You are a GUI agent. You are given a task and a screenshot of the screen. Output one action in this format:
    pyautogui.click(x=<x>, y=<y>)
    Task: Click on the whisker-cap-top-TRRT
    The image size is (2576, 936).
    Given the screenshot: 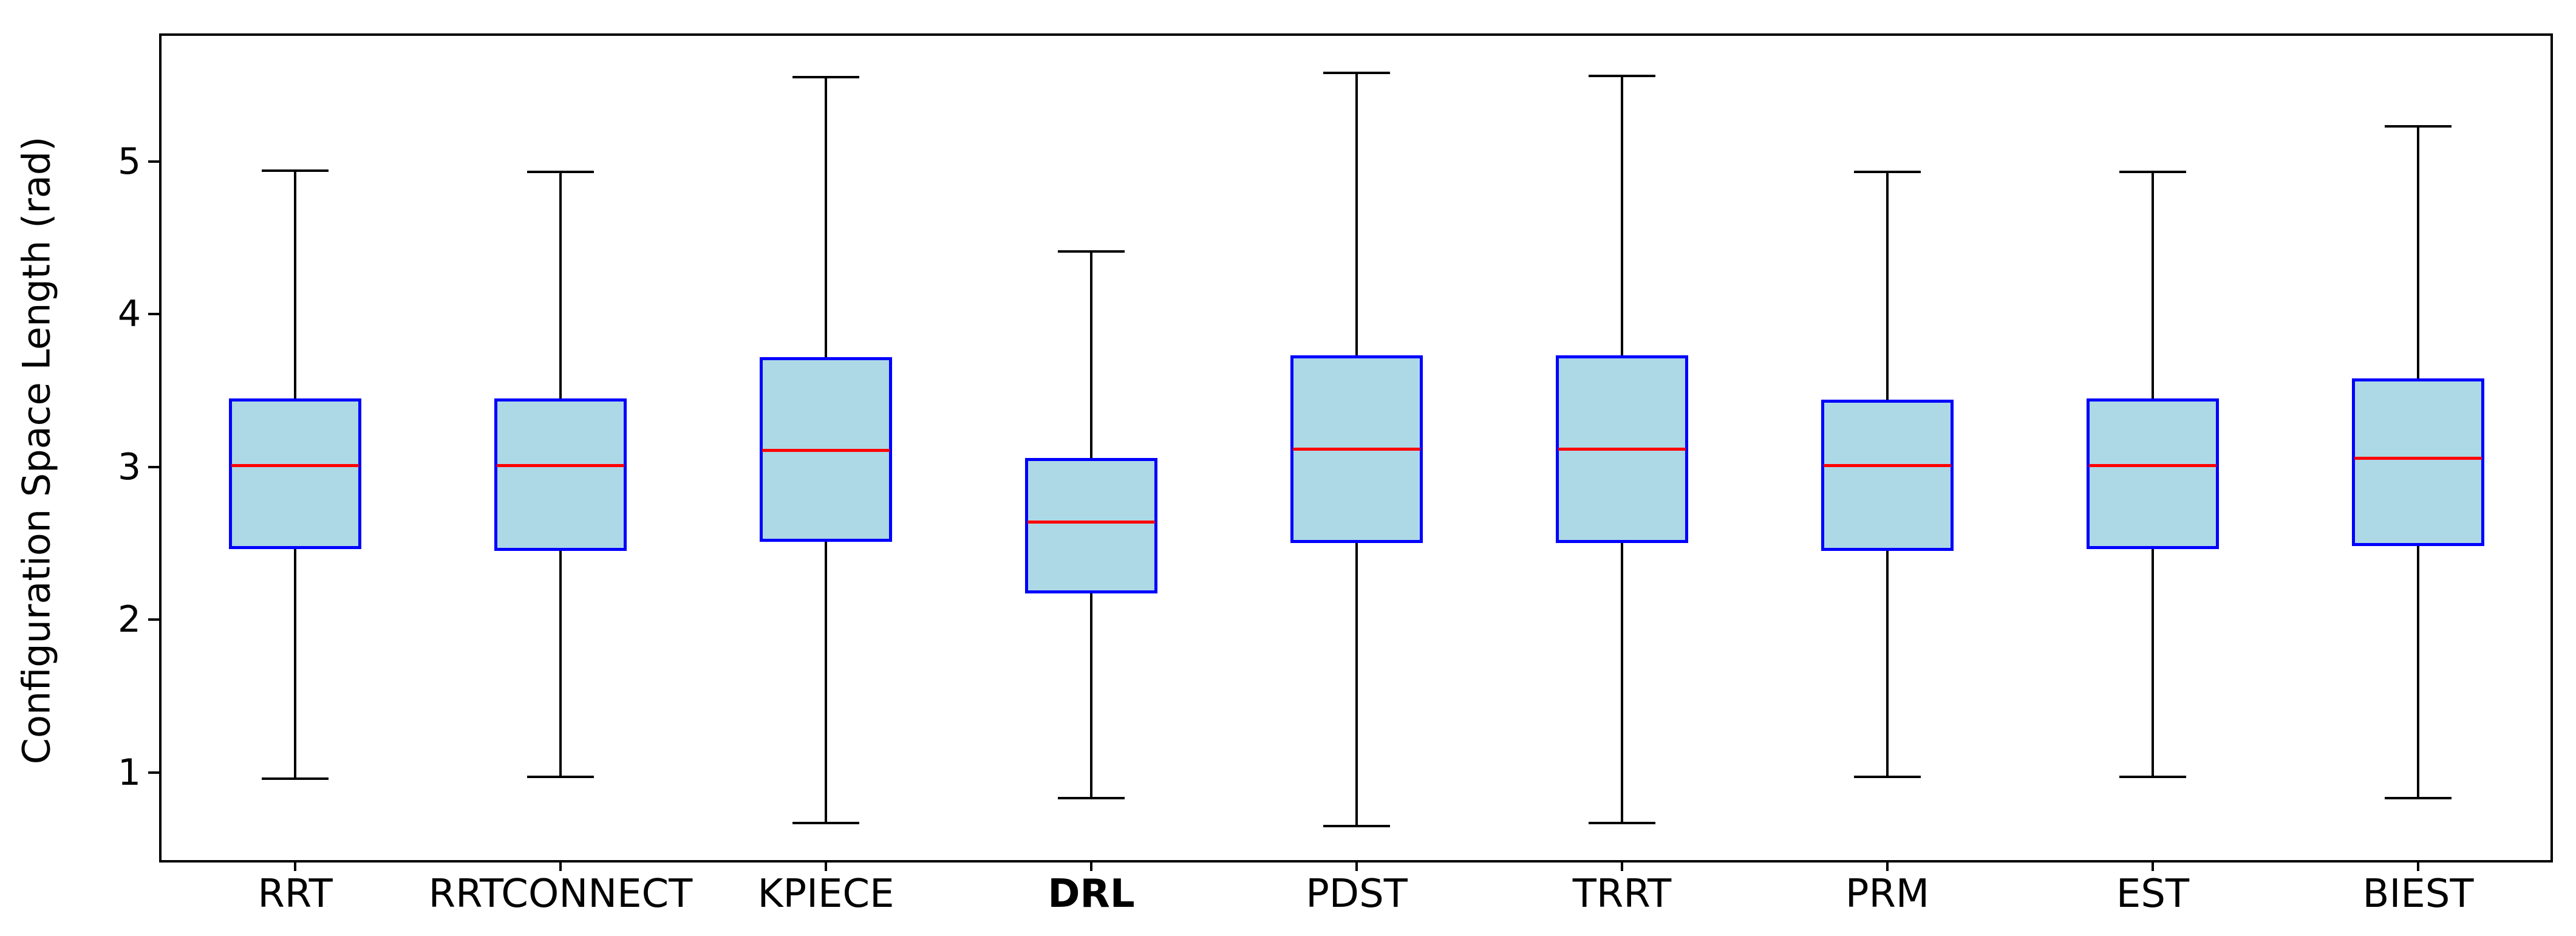 What is the action you would take?
    pyautogui.click(x=1622, y=75)
    